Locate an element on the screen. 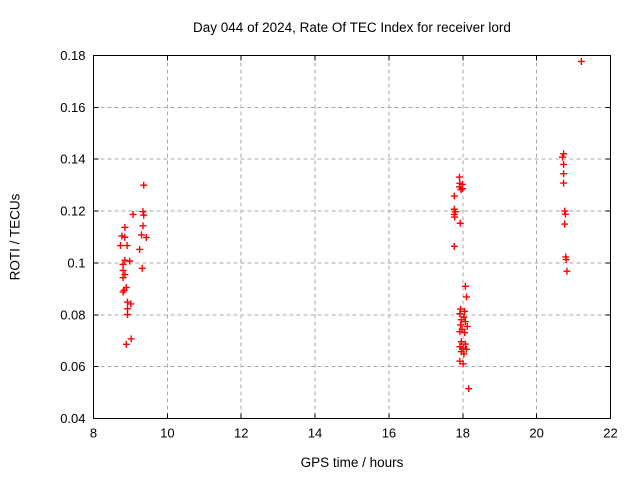 Image resolution: width=640 pixels, height=485 pixels. y-tick-label: 0.08 is located at coordinates (72, 314).